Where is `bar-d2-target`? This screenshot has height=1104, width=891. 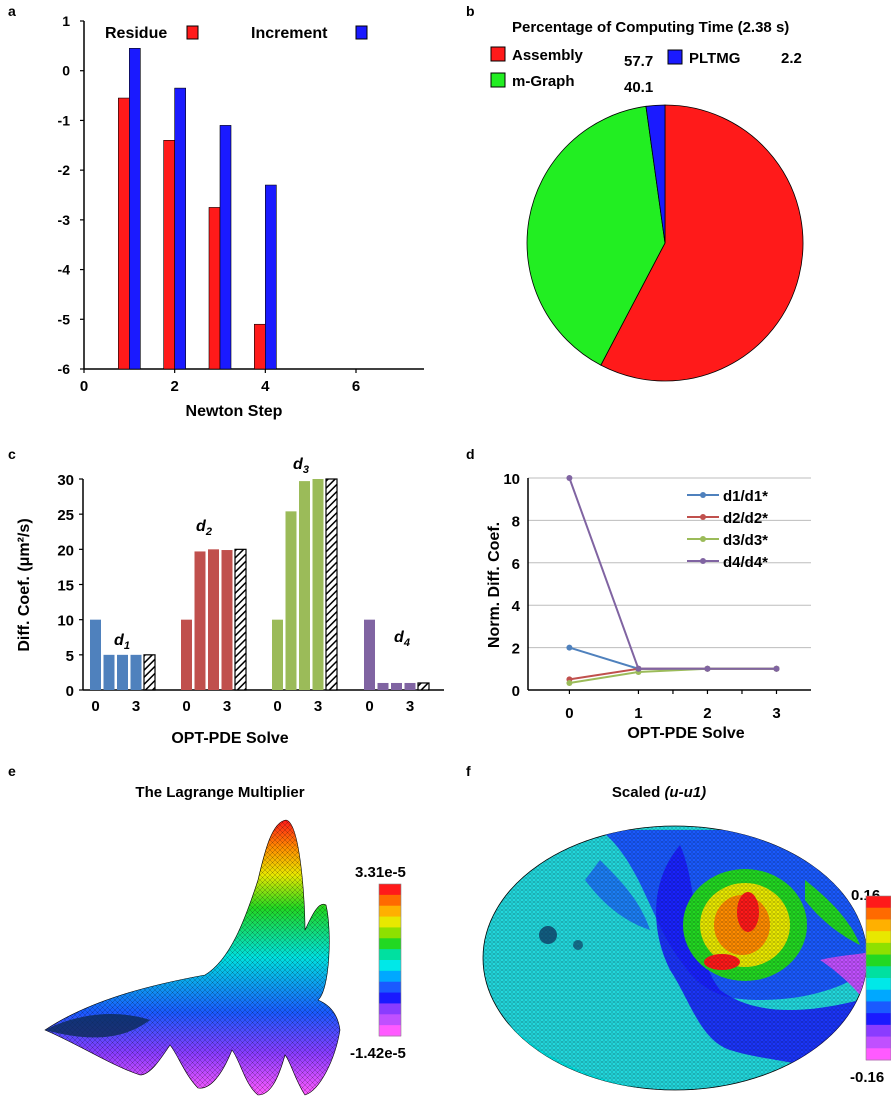 bar-d2-target is located at coordinates (240, 619).